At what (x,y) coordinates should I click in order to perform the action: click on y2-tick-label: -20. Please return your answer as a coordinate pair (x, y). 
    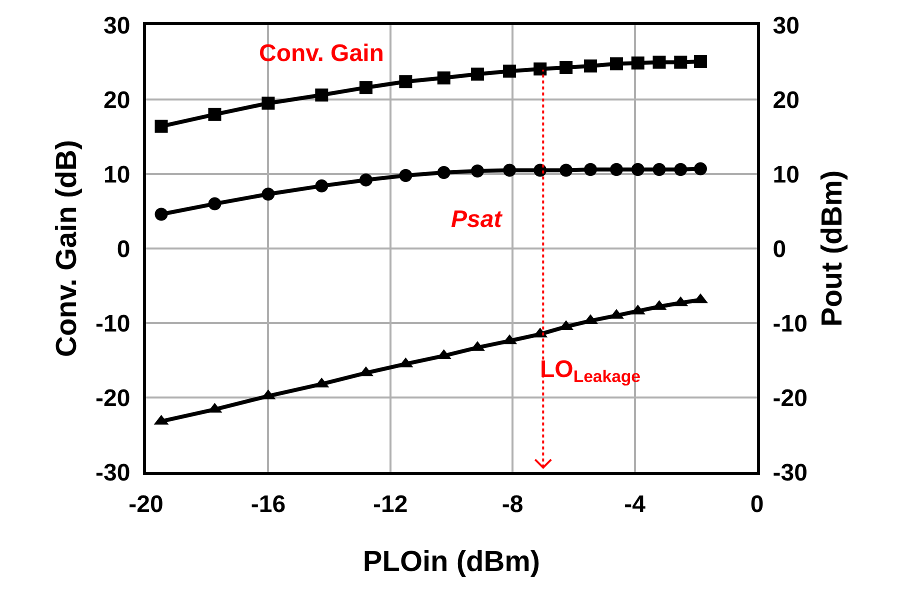
    Looking at the image, I should click on (790, 398).